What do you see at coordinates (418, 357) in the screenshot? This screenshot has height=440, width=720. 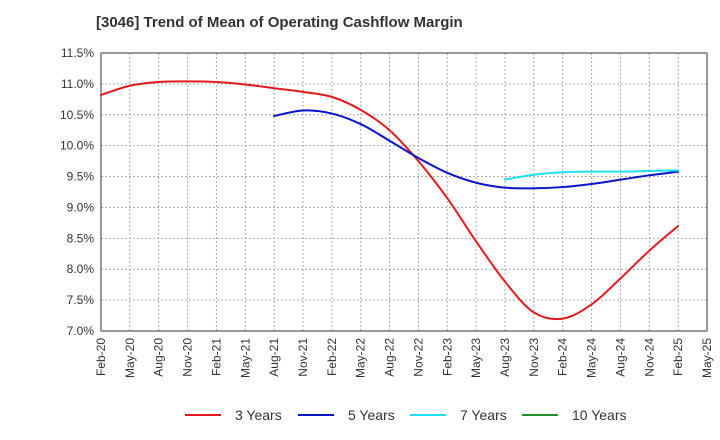 I see `x-tick-label: Nov-22` at bounding box center [418, 357].